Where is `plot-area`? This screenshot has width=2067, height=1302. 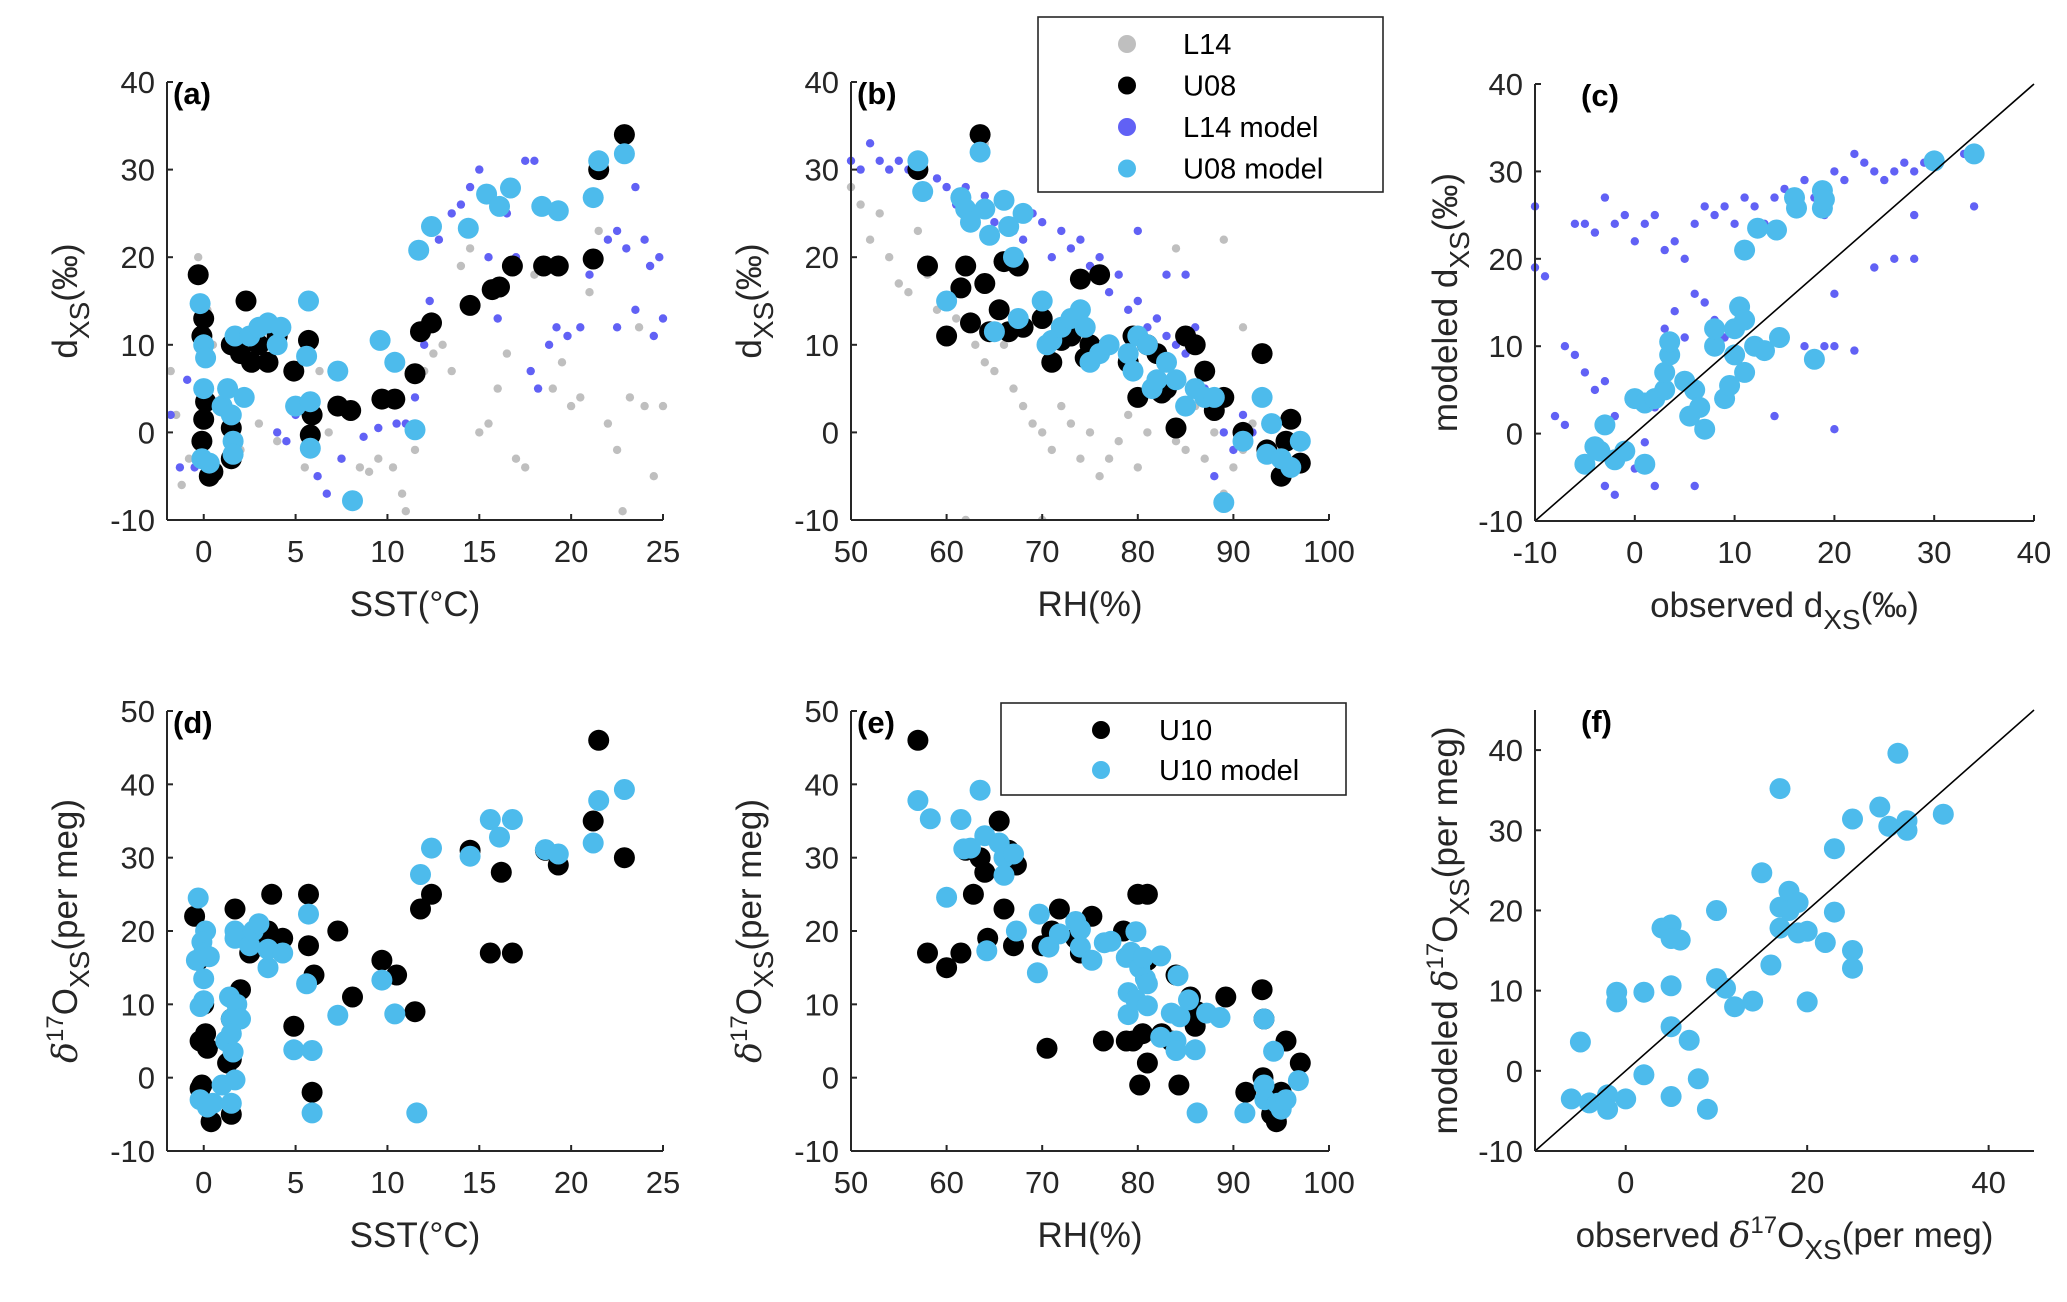 plot-area is located at coordinates (417, 320).